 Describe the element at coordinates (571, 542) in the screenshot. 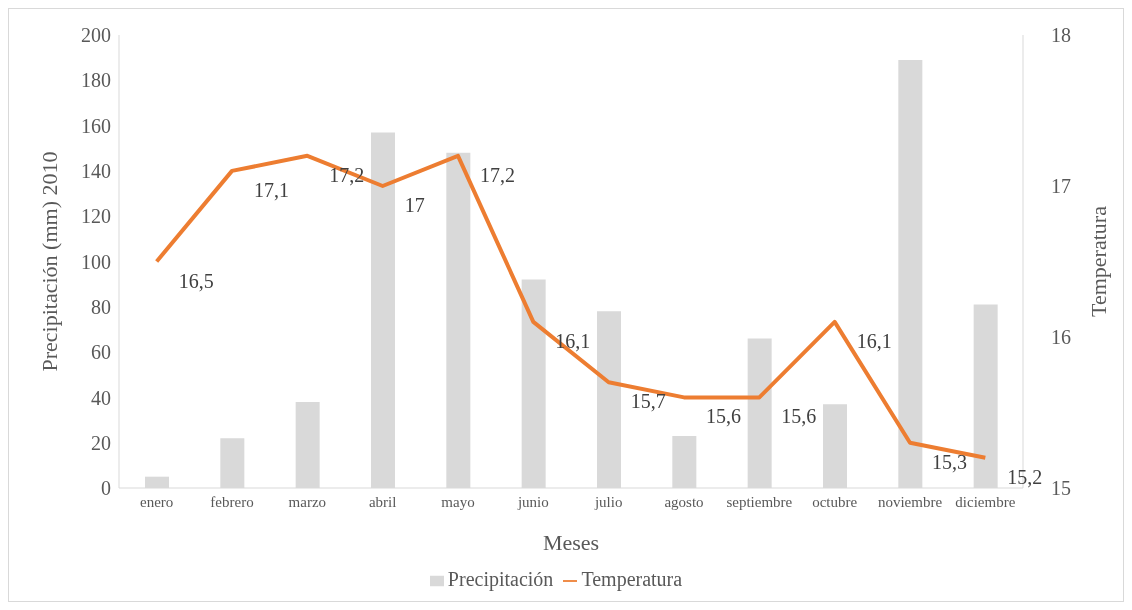

I see `x-axis-title: Meses` at that location.